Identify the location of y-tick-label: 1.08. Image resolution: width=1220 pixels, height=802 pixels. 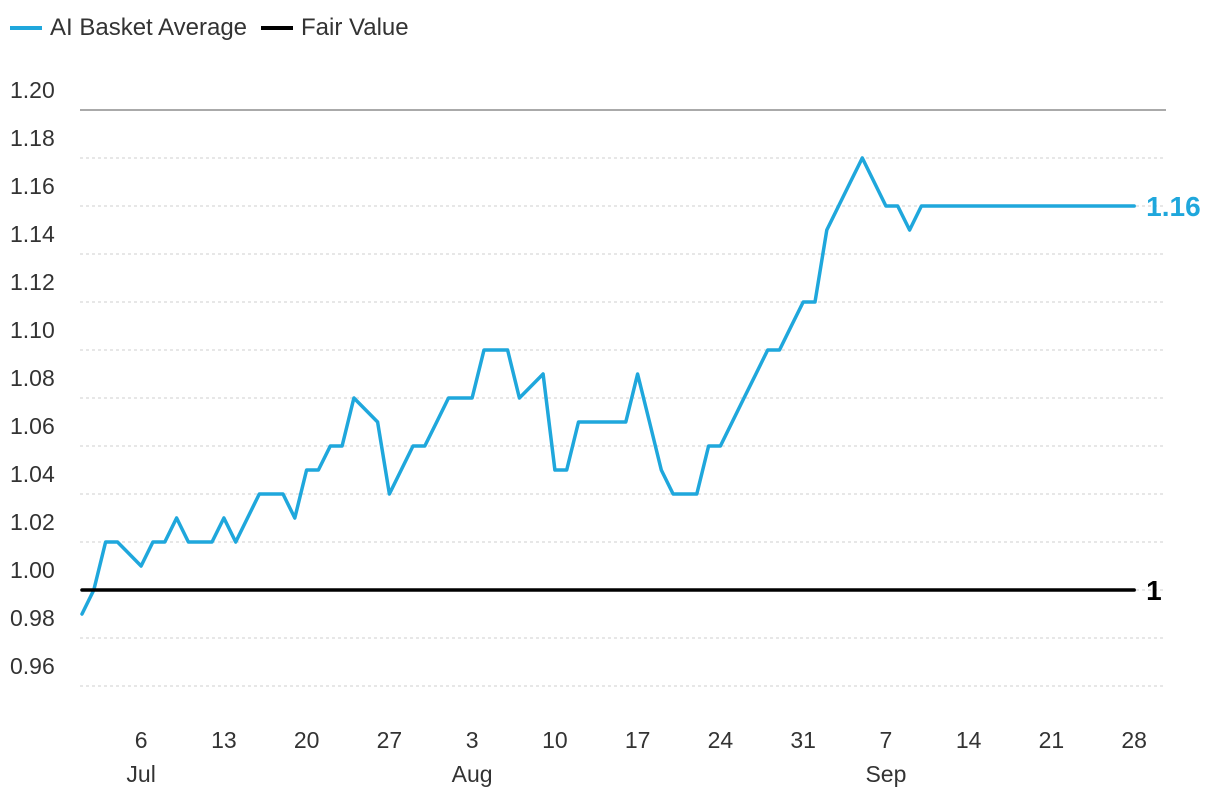
(32, 378).